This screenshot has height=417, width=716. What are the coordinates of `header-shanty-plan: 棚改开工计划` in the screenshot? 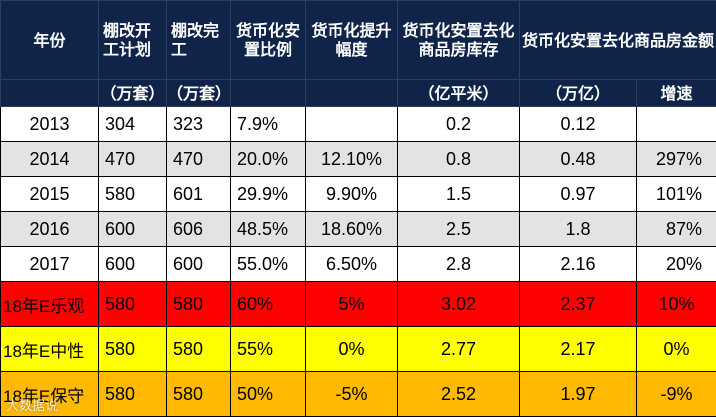 It's located at (133, 40).